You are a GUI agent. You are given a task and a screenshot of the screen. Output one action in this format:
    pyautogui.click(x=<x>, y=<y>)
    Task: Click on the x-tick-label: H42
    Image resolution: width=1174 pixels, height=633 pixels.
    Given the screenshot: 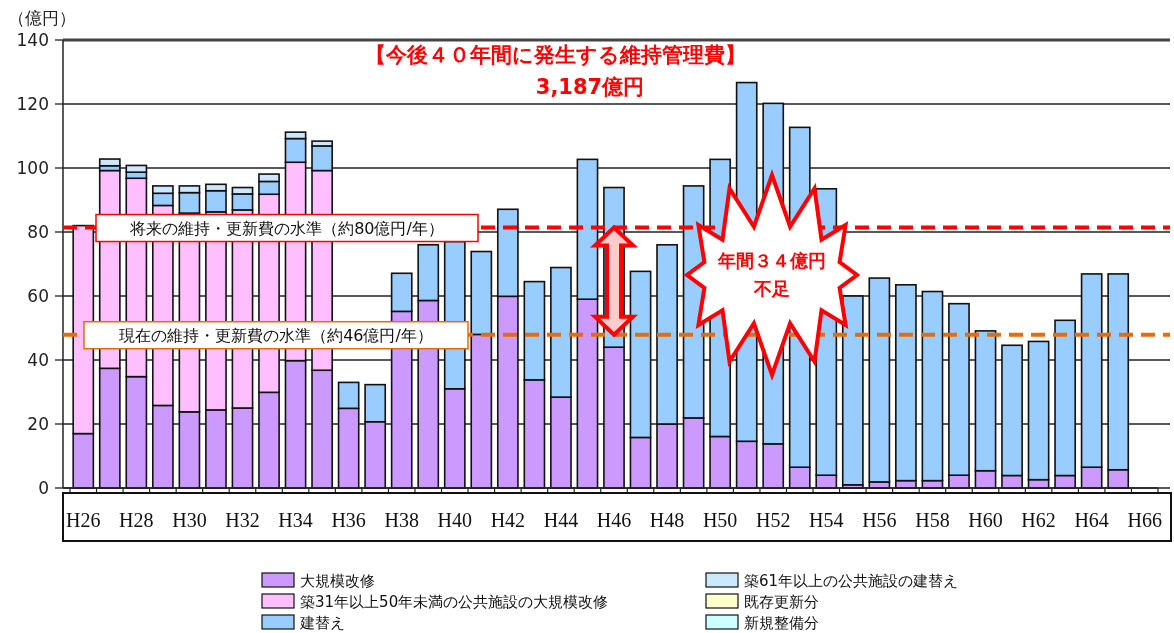 What is the action you would take?
    pyautogui.click(x=508, y=520)
    